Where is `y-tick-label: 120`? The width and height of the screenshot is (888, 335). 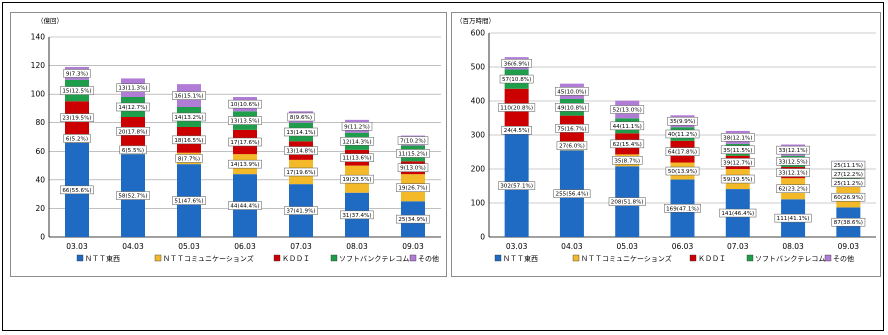
y-tick-label: 120 is located at coordinates (38, 65).